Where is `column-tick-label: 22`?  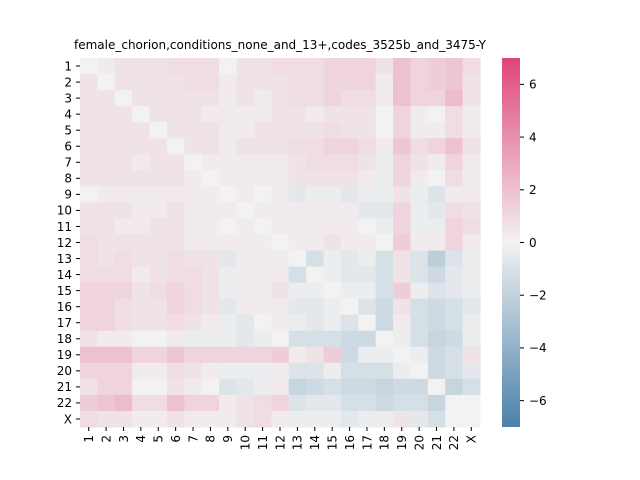 column-tick-label: 22 is located at coordinates (454, 442).